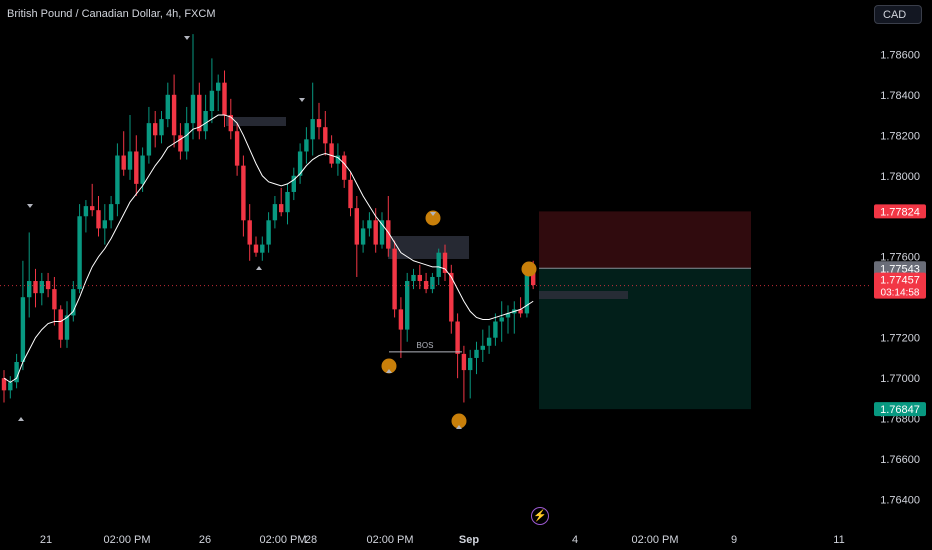  What do you see at coordinates (900, 136) in the screenshot?
I see `y-axis-tick-label: 1.78200` at bounding box center [900, 136].